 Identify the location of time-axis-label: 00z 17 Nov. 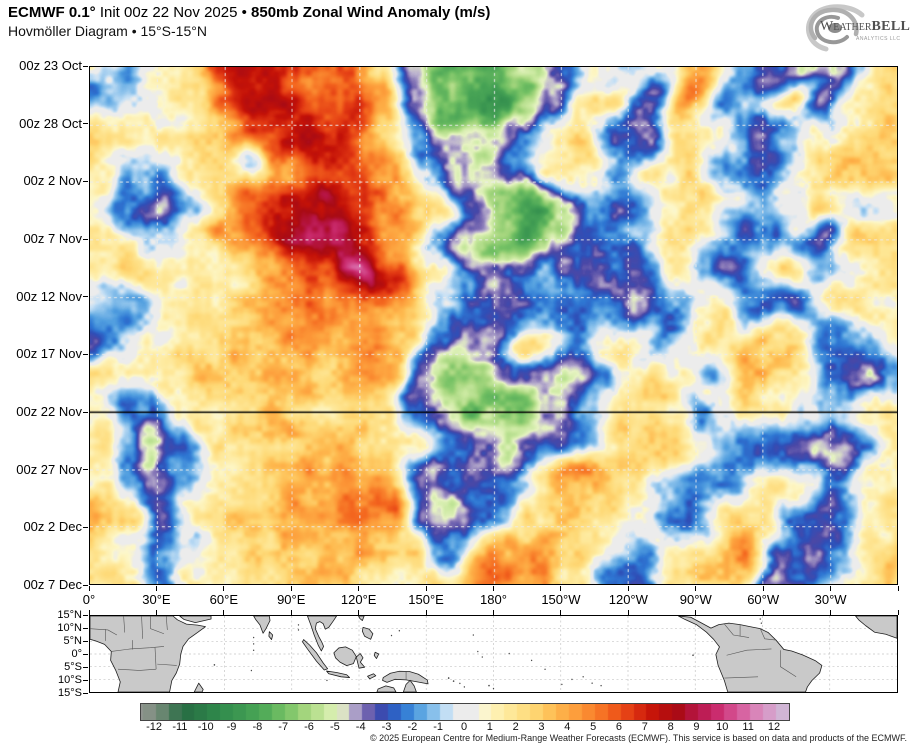
(49, 354).